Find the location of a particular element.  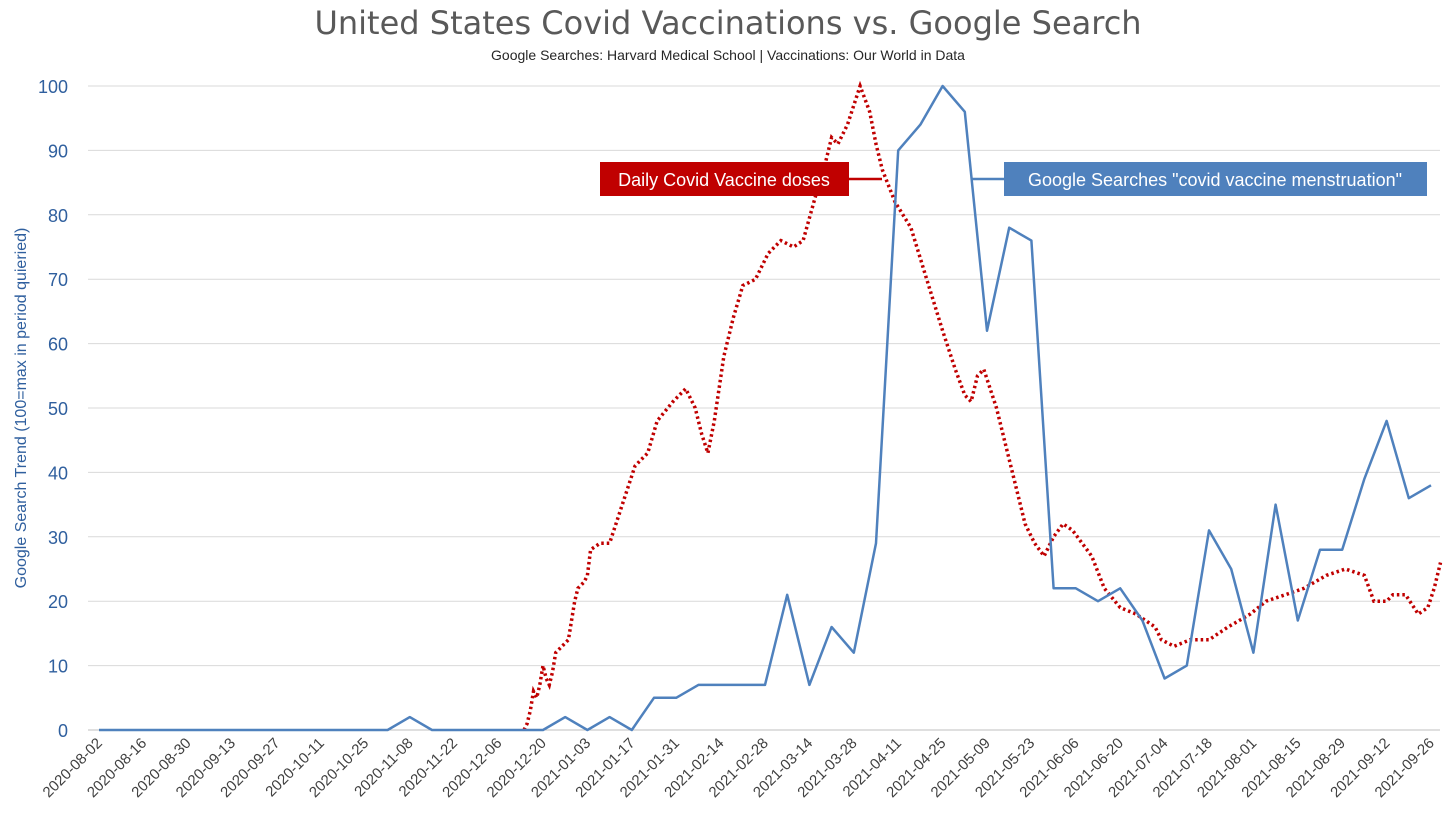

y-tick-label: 50 is located at coordinates (58, 409).